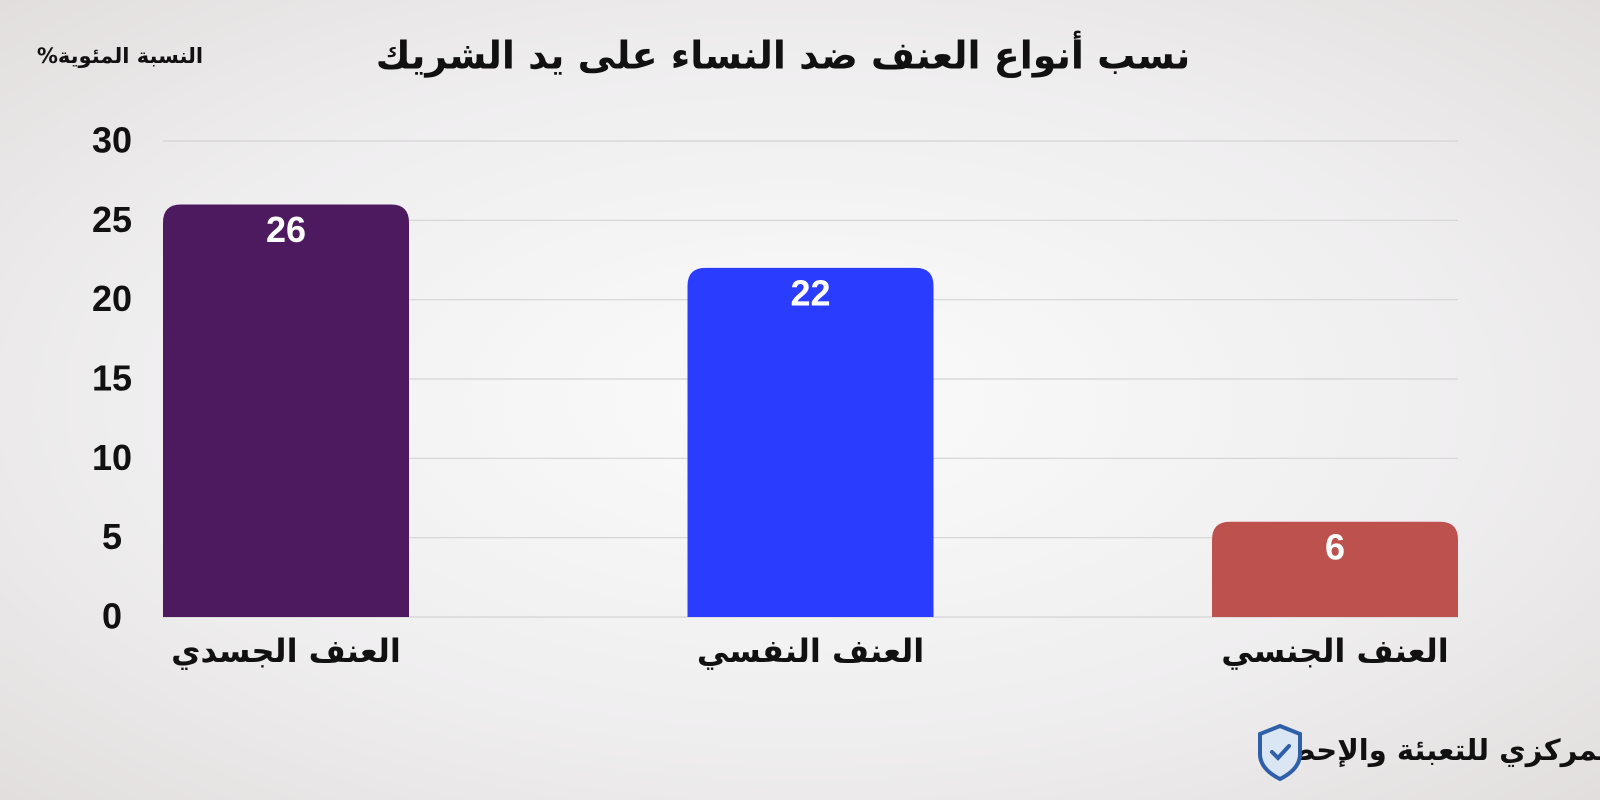  I want to click on data-label: 22, so click(810, 292).